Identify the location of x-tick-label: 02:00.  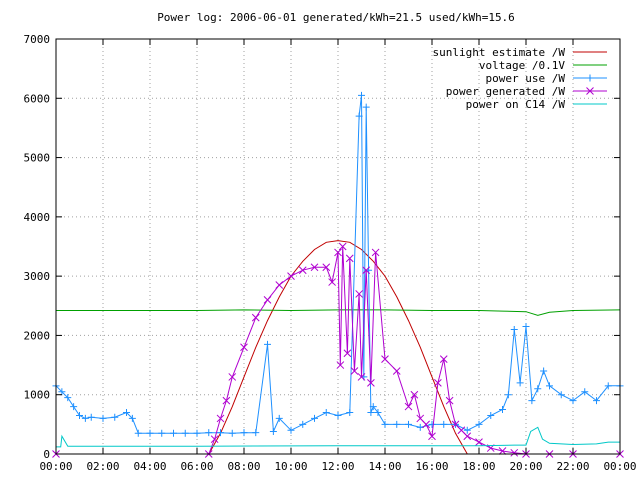
(102, 466).